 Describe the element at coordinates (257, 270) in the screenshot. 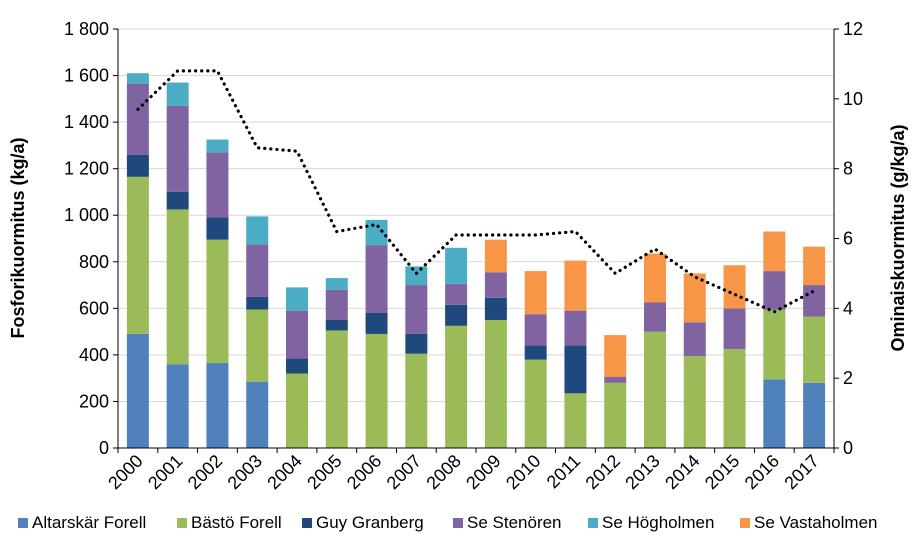

I see `bar-se-sten-ren-2003` at that location.